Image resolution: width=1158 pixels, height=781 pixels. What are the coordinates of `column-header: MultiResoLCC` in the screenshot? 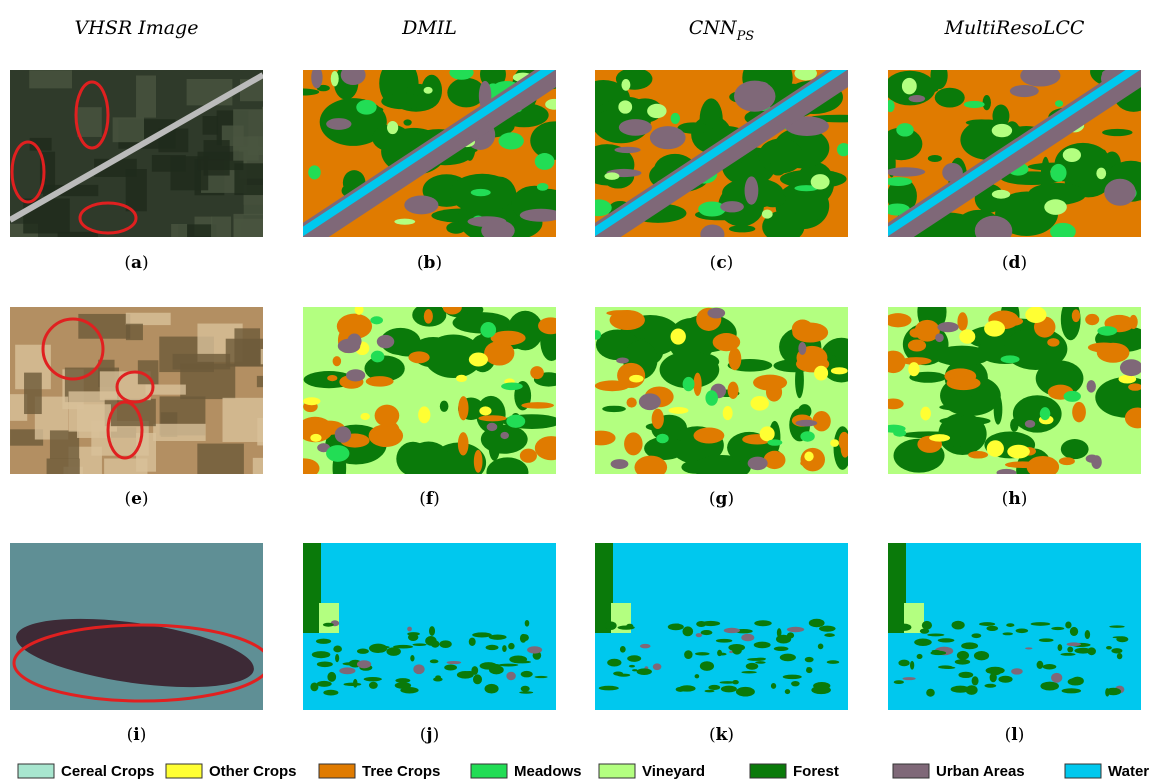 It's located at (1014, 28).